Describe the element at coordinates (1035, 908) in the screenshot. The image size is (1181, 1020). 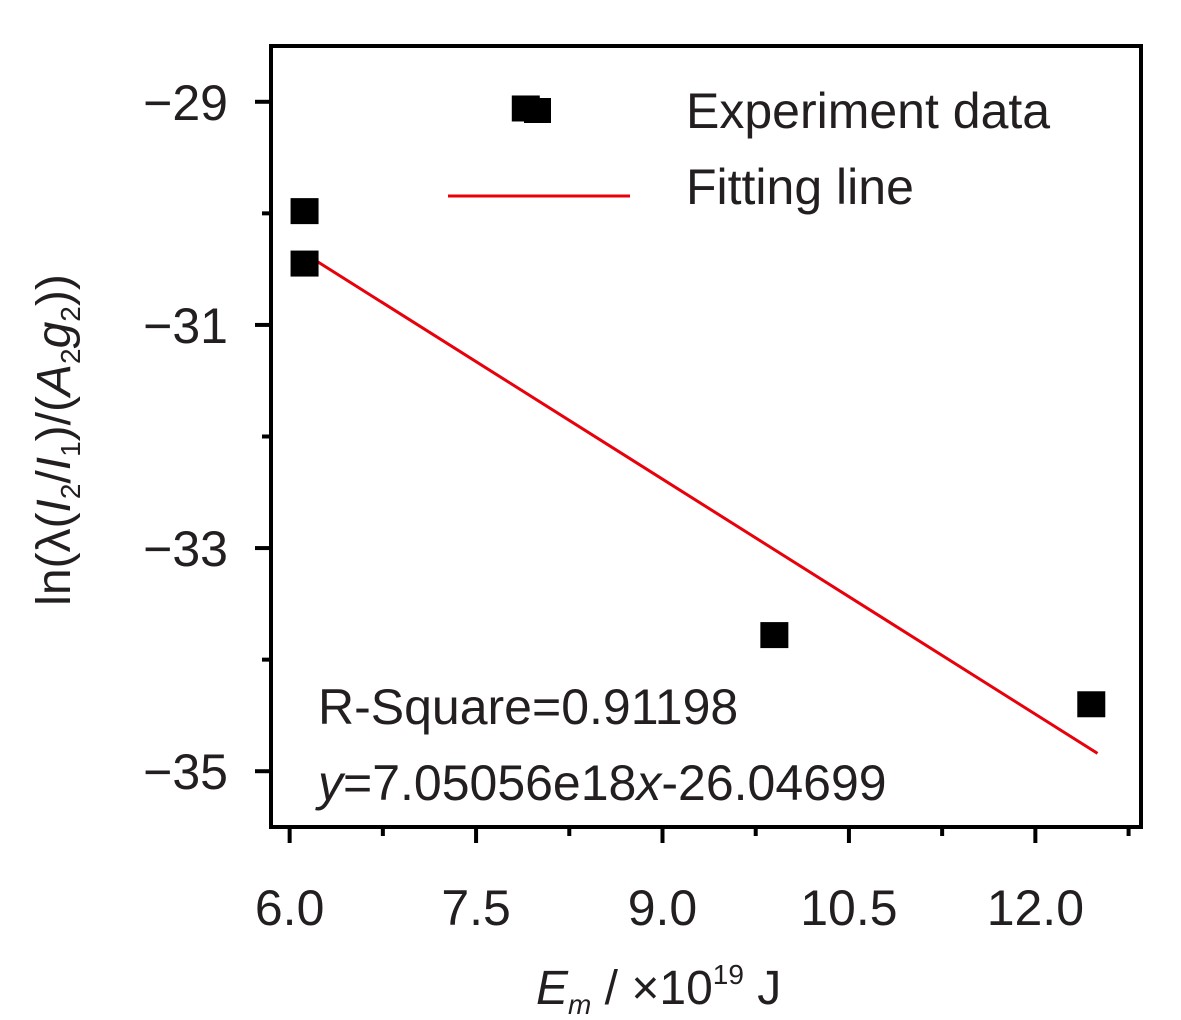
I see `x-tick-label: 12.0` at that location.